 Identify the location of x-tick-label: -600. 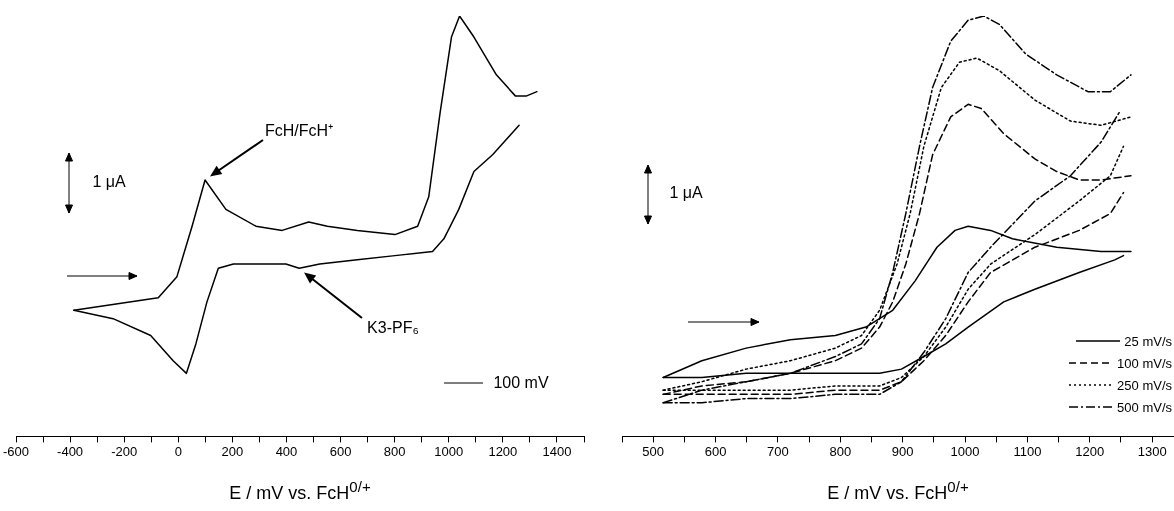
(16, 451).